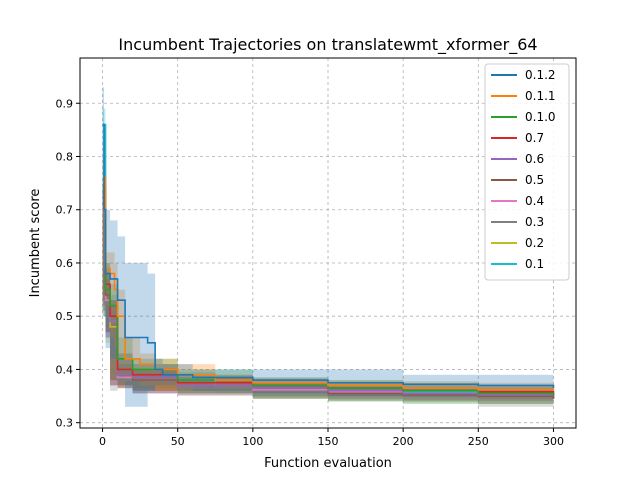 The image size is (640, 484). I want to click on legend-label: 0.6, so click(534, 159).